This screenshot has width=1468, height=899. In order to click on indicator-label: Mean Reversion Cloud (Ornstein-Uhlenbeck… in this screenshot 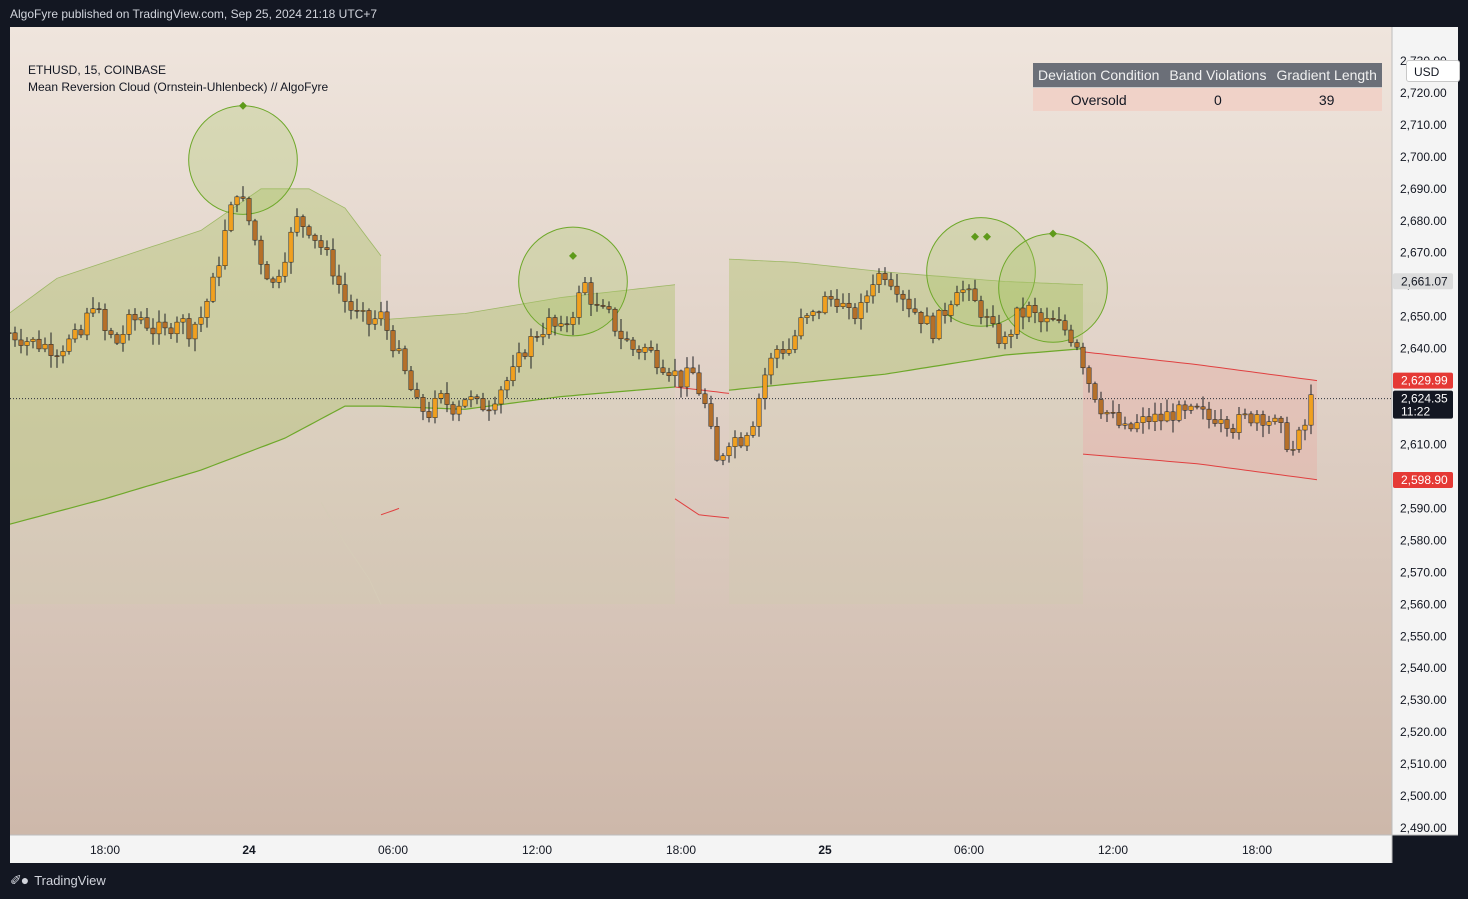, I will do `click(178, 87)`.